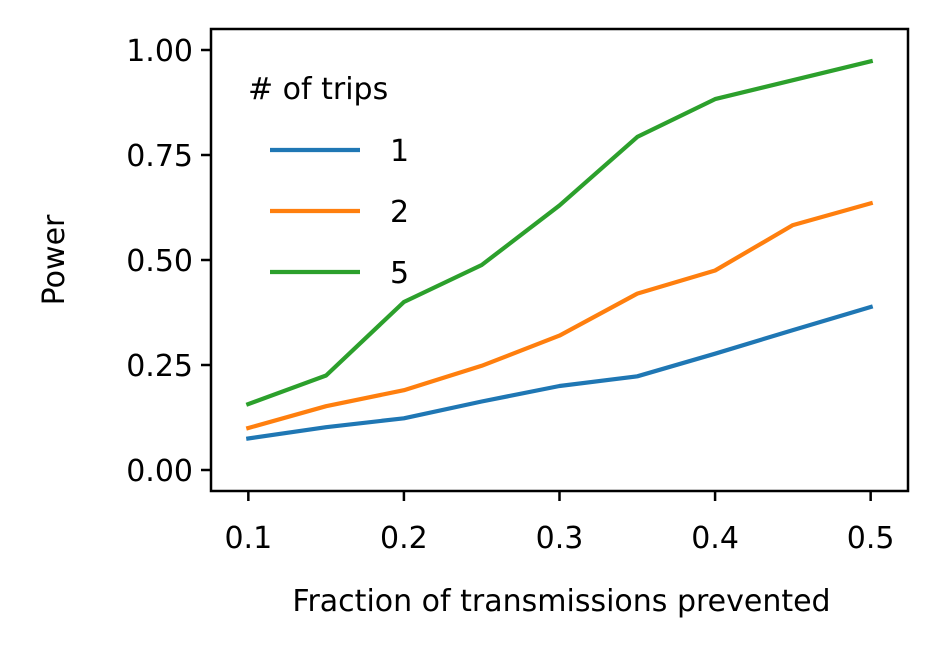 Image resolution: width=938 pixels, height=651 pixels. What do you see at coordinates (404, 538) in the screenshot?
I see `x-tick-label: 0.2` at bounding box center [404, 538].